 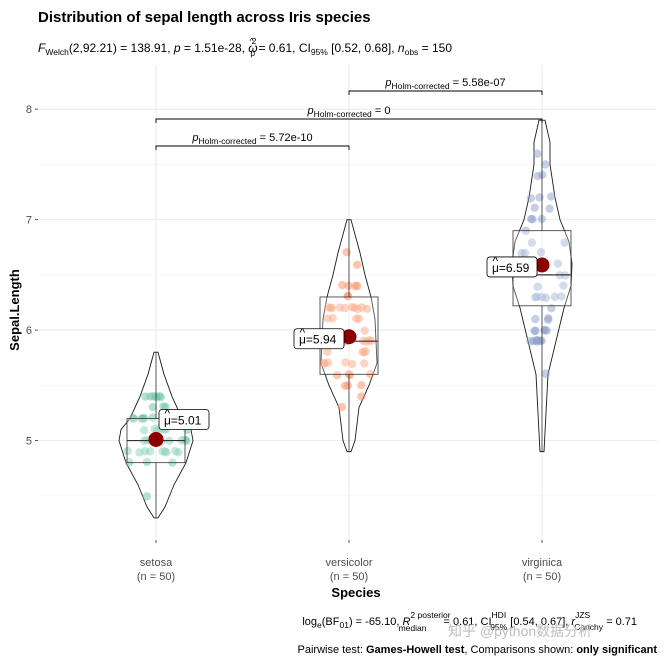 I want to click on mean-label-text: μ=5.94, so click(x=318, y=340).